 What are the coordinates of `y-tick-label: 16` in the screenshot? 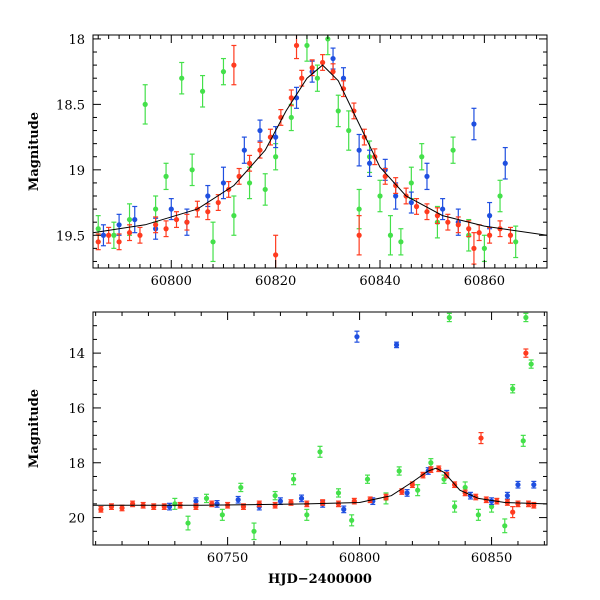 It's located at (76, 409).